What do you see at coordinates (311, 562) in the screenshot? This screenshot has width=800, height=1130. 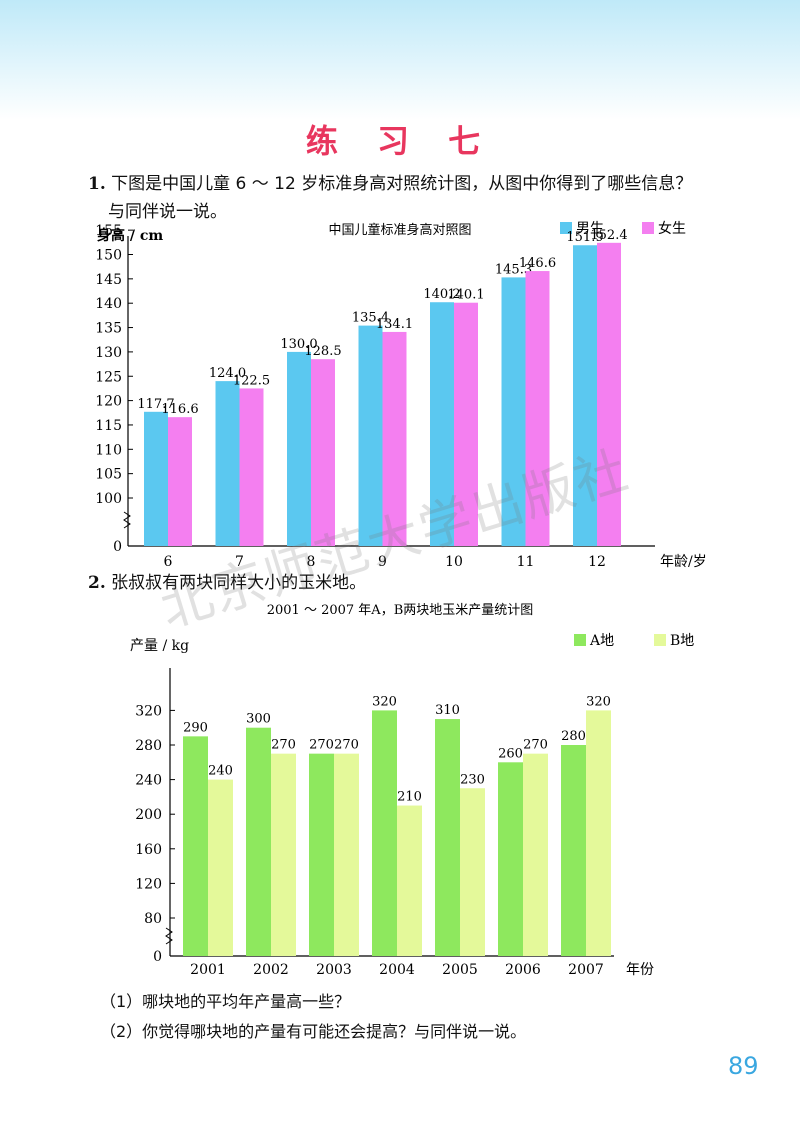 I see `x-tick-label: 8` at bounding box center [311, 562].